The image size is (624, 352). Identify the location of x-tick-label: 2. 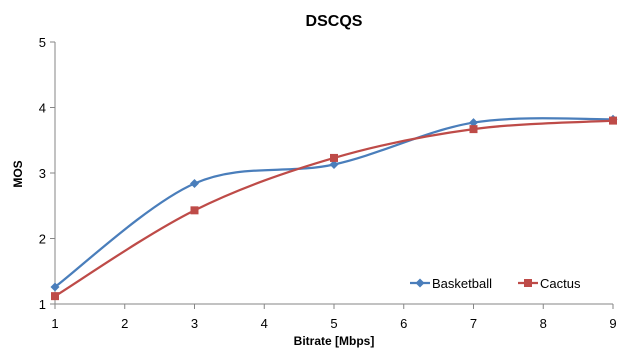
(124, 323).